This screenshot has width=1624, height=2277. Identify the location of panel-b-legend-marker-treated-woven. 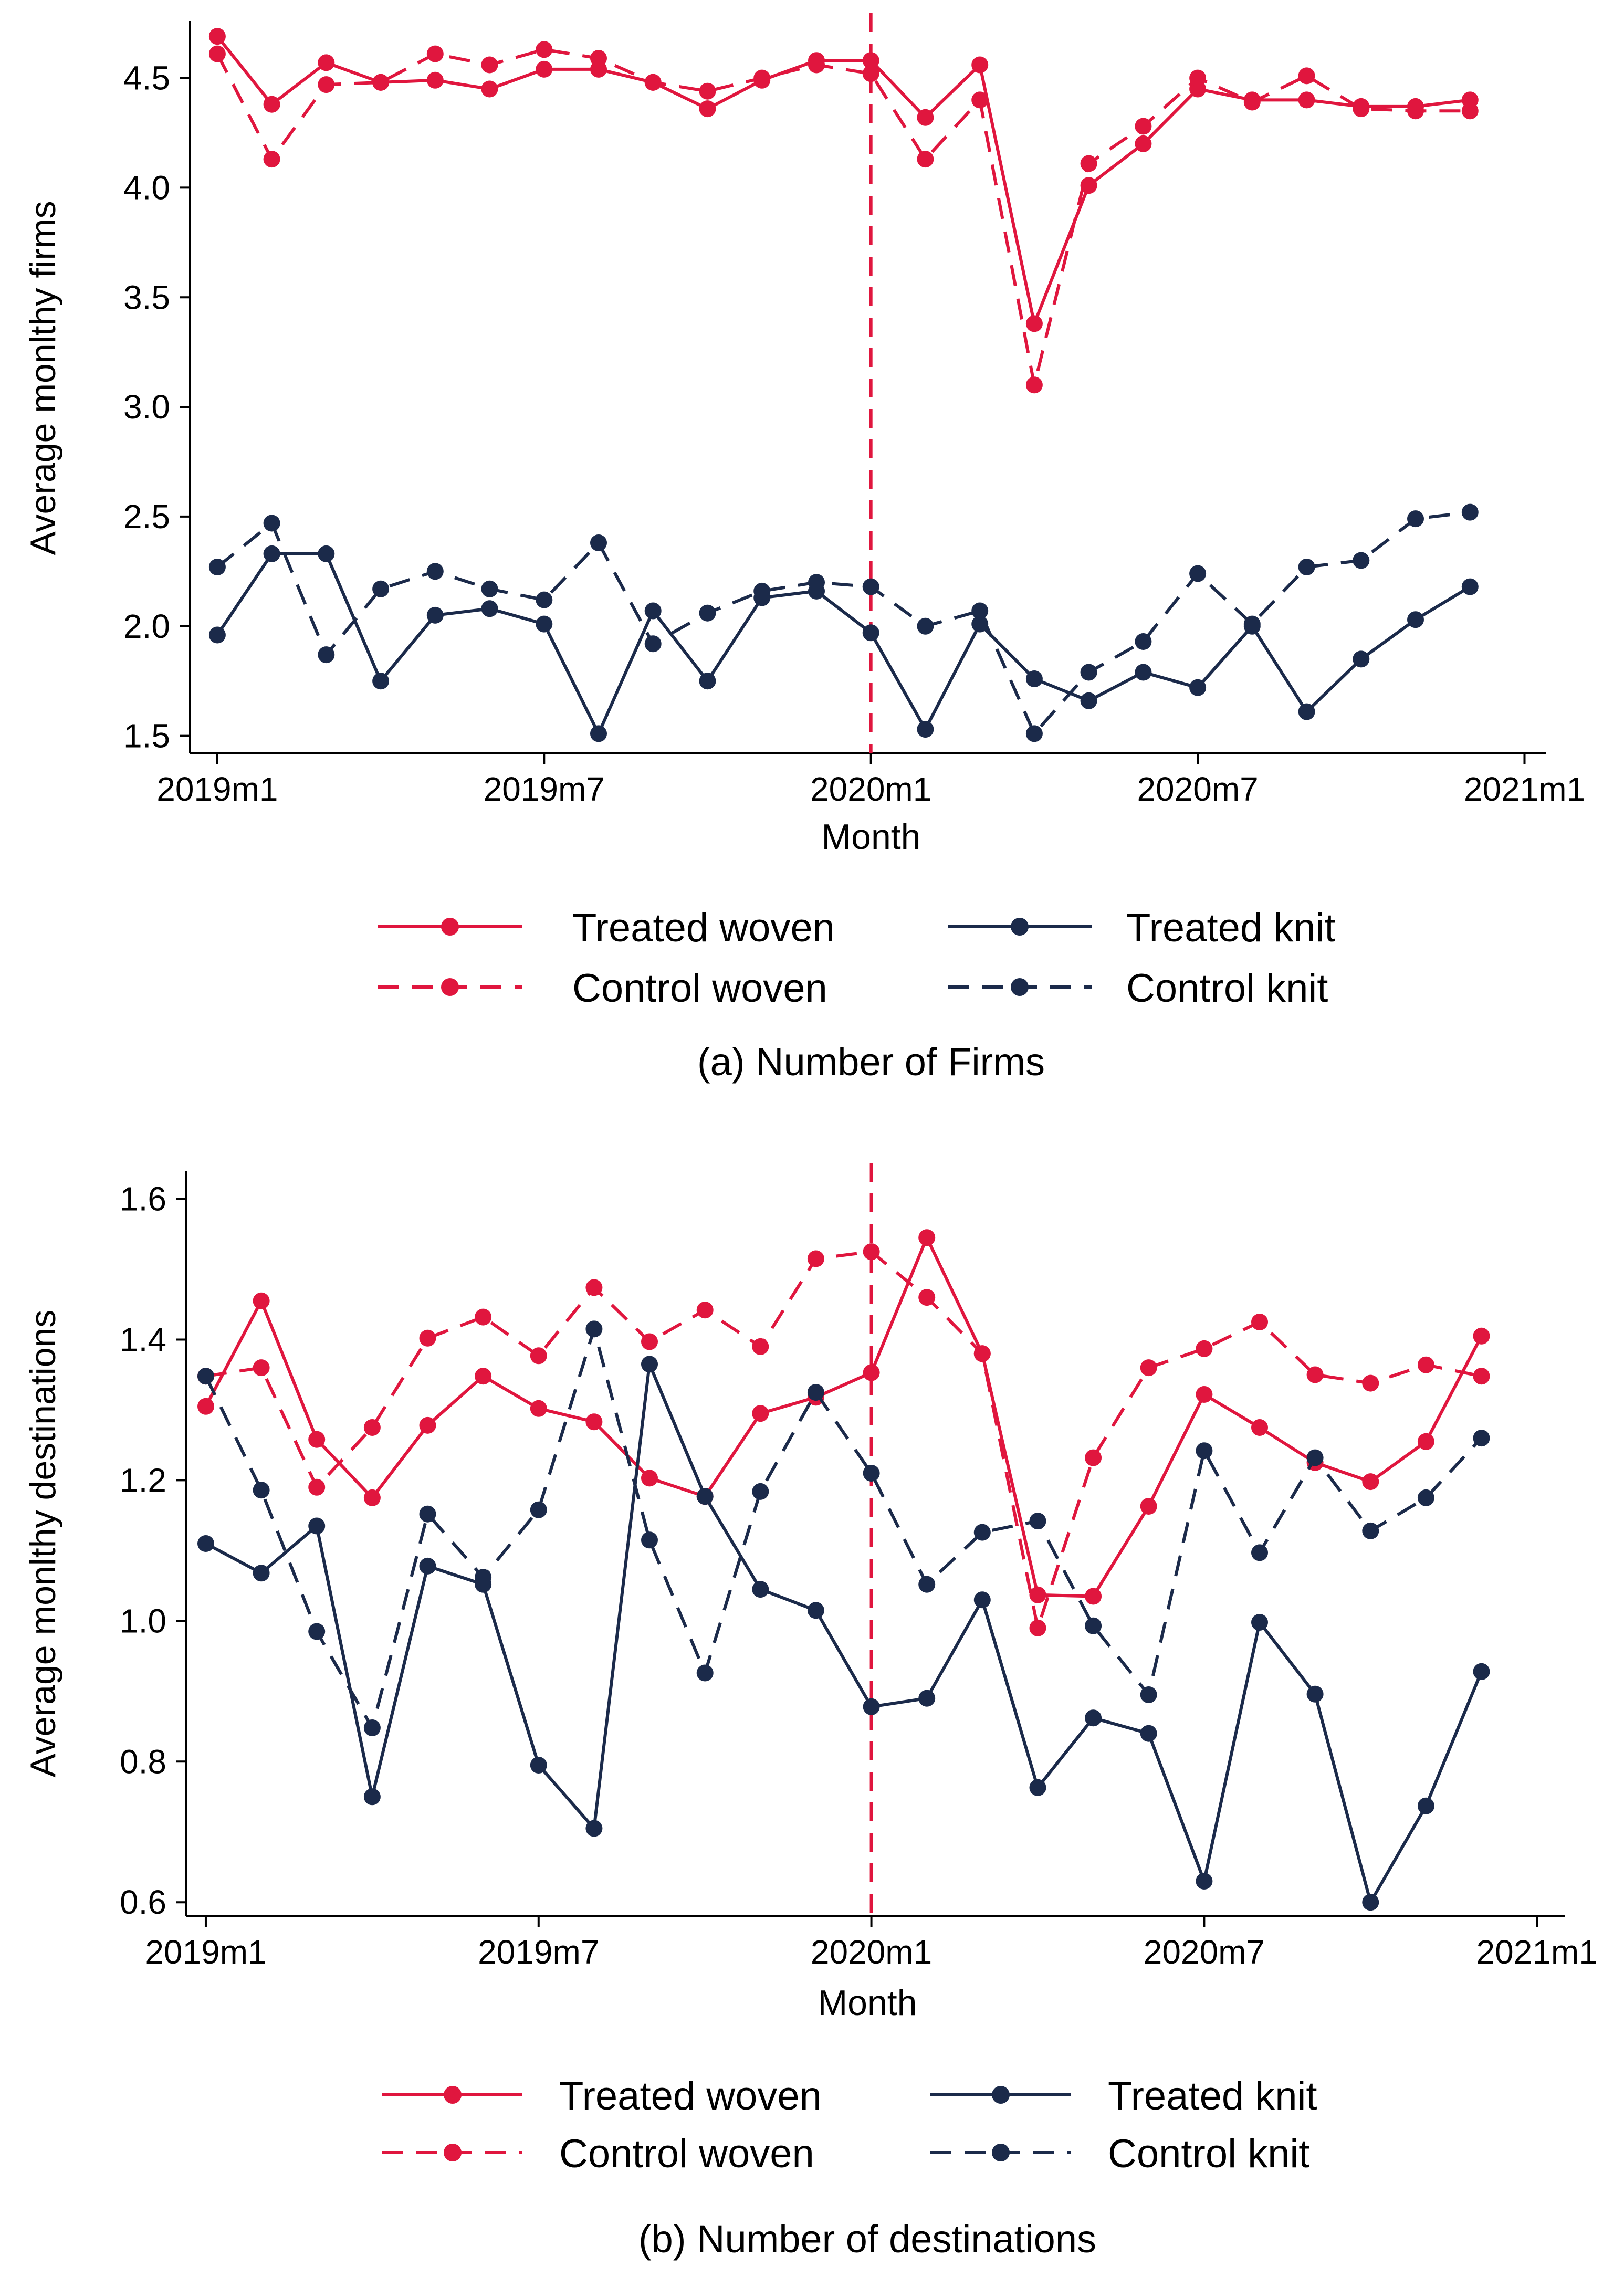
(453, 2095).